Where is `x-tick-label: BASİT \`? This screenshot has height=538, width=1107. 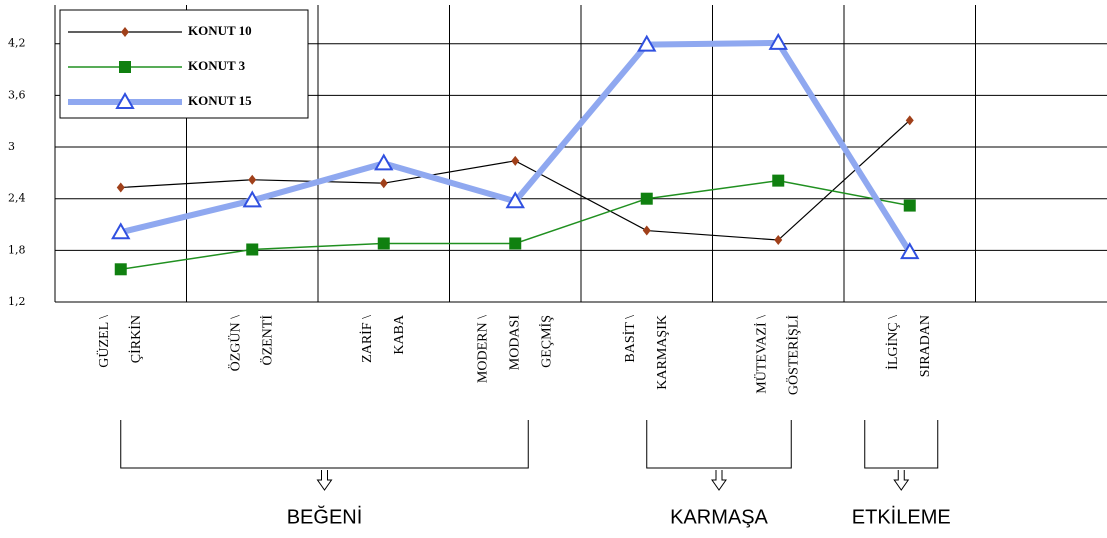 x-tick-label: BASİT \ is located at coordinates (630, 339).